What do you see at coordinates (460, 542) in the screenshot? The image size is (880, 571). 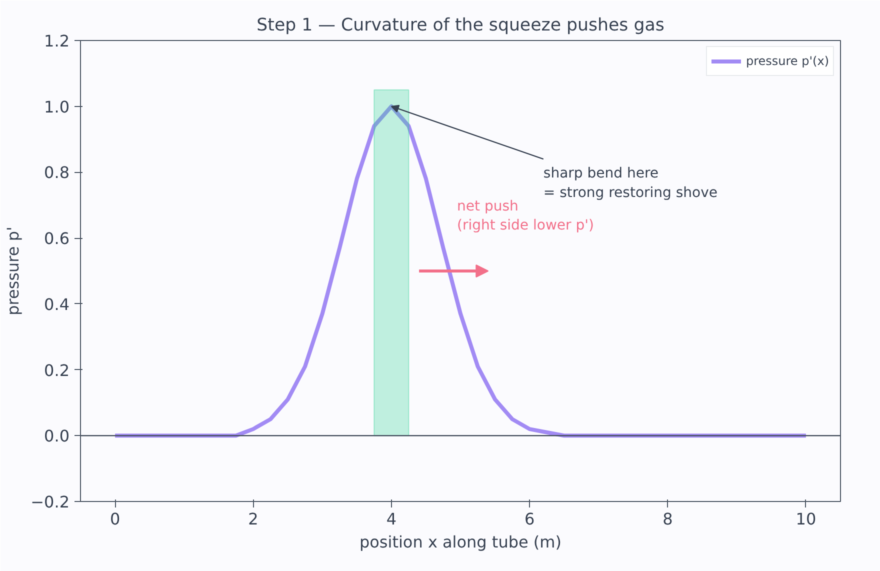 I see `x-axis-title: position x along tube (m)` at bounding box center [460, 542].